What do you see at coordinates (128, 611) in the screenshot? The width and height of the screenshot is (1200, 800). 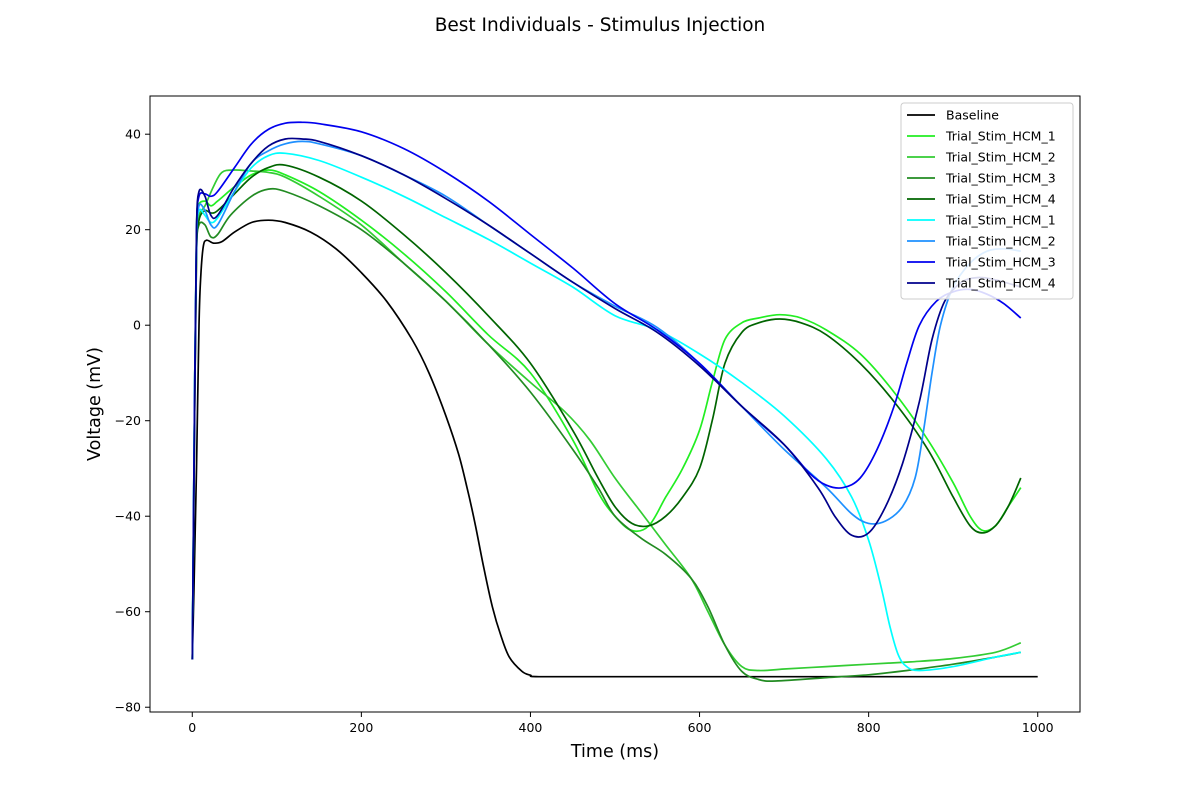 I see `y-tick-label: −60` at bounding box center [128, 611].